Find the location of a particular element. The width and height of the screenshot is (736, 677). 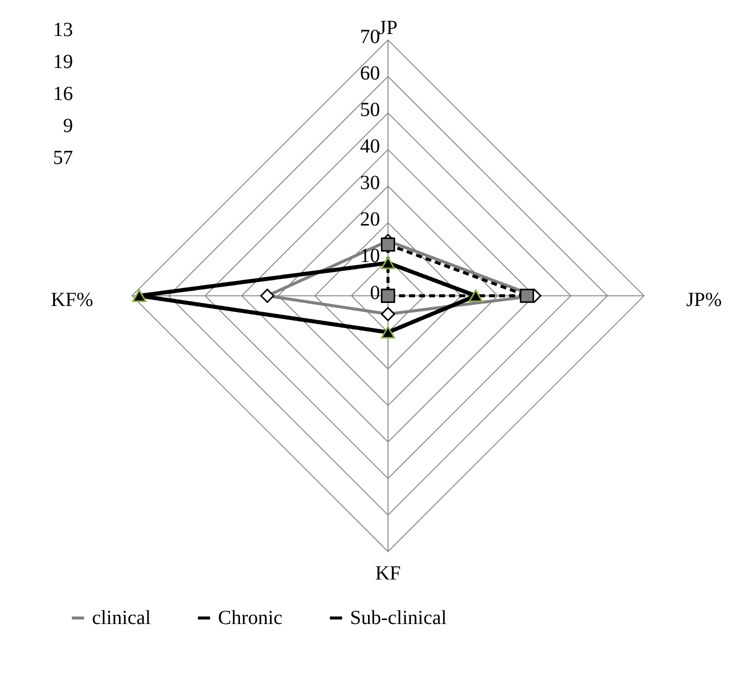

spoke-label: JP is located at coordinates (388, 27).